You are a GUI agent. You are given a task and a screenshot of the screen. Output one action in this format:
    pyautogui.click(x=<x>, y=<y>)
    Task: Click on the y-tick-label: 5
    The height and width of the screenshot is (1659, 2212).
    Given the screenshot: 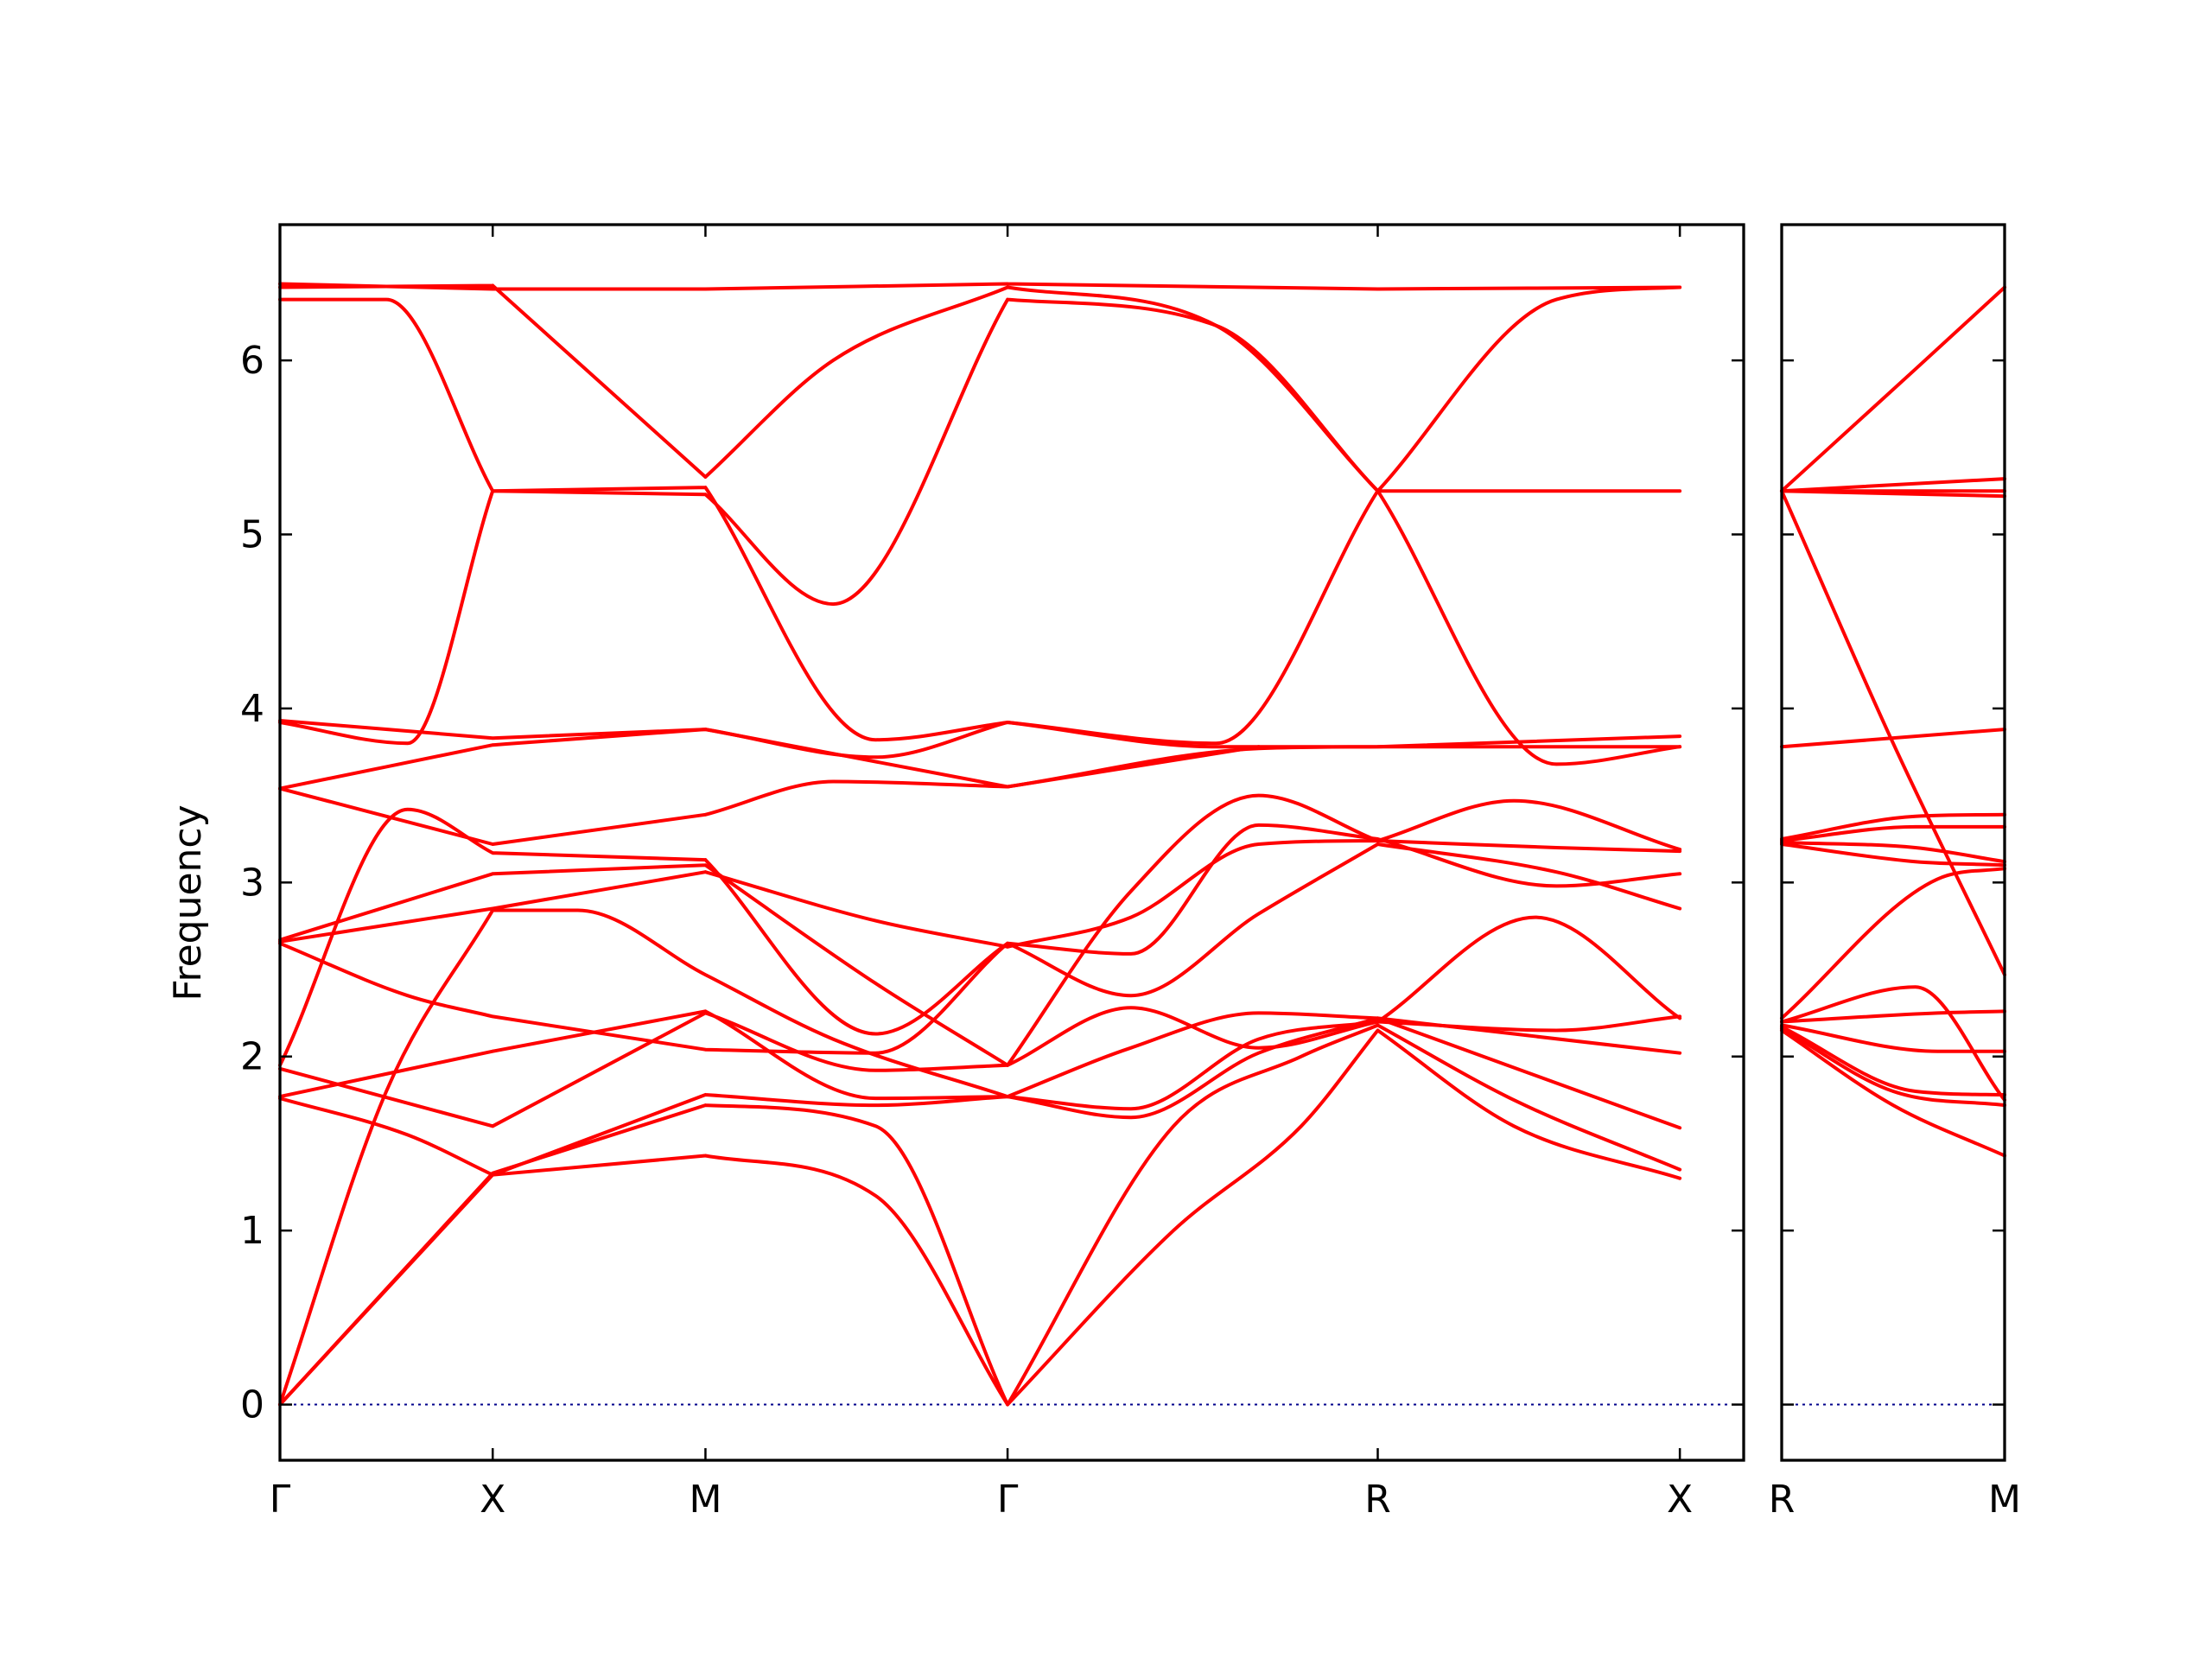 What is the action you would take?
    pyautogui.click(x=252, y=535)
    